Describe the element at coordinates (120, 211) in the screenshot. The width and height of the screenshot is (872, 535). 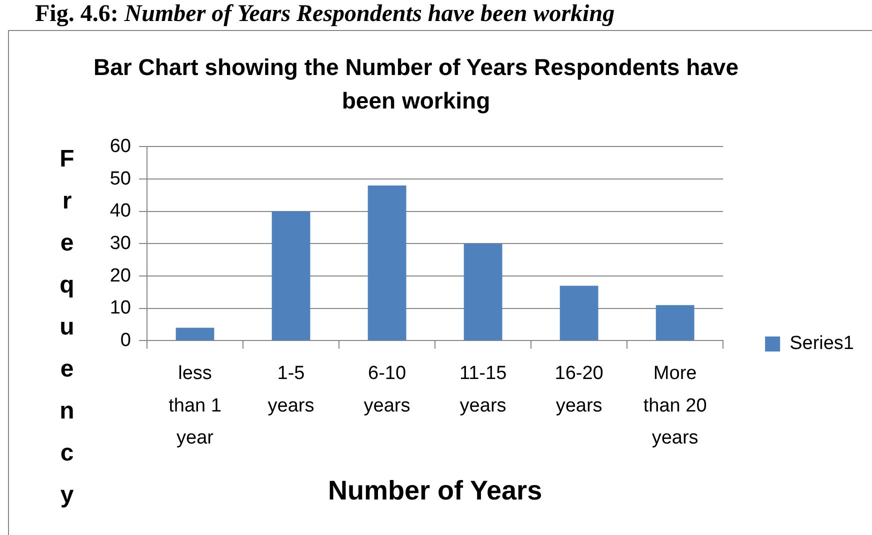
I see `y-tick-label: 40` at that location.